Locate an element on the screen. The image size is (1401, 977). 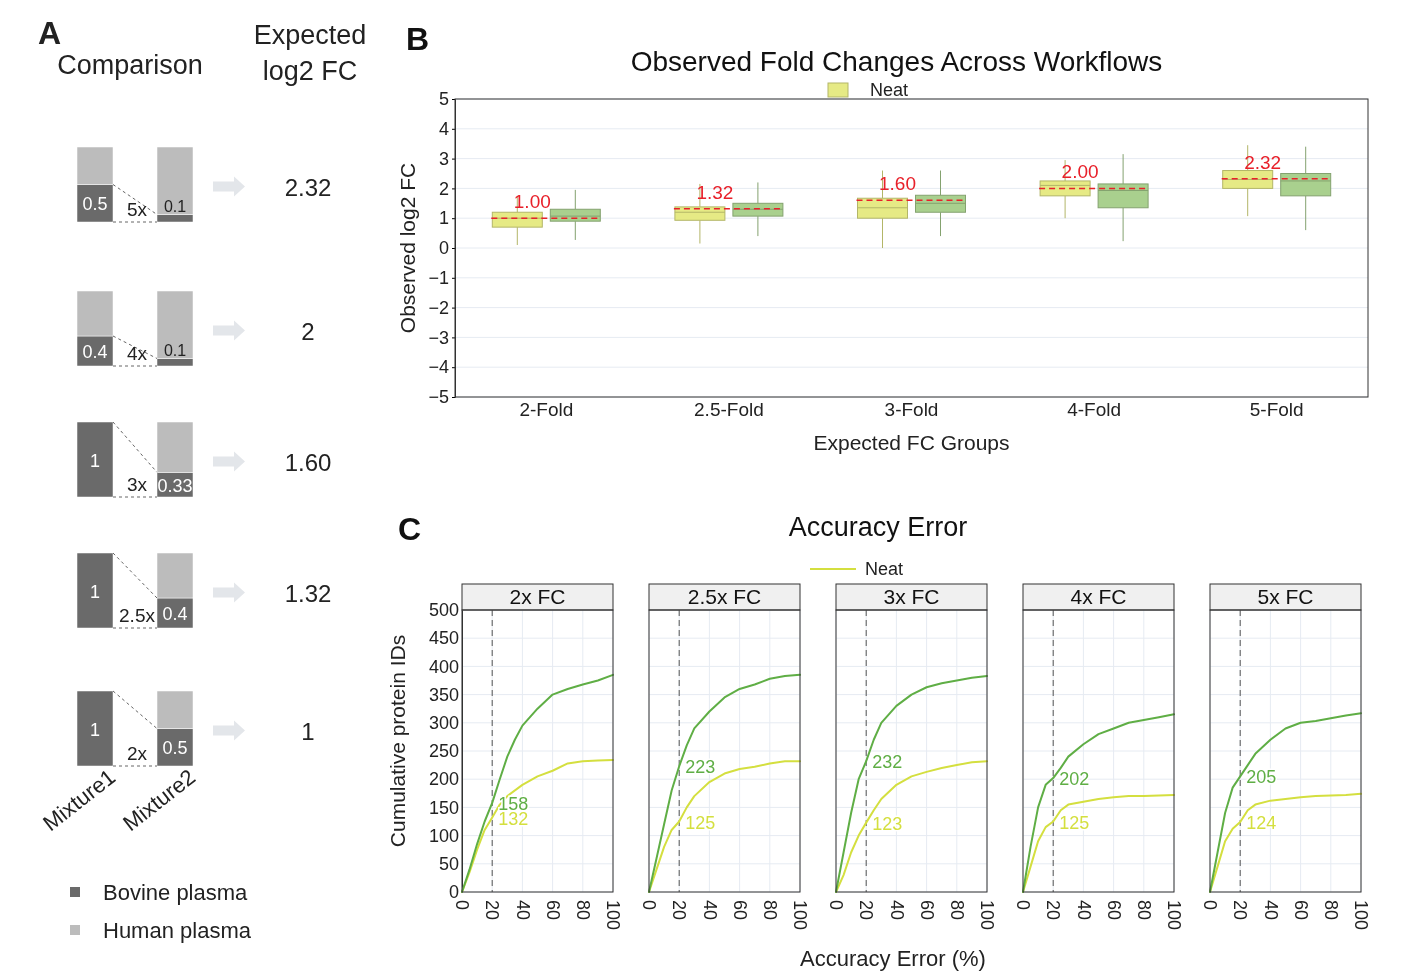
y-tick-label: 200 is located at coordinates (443, 779).